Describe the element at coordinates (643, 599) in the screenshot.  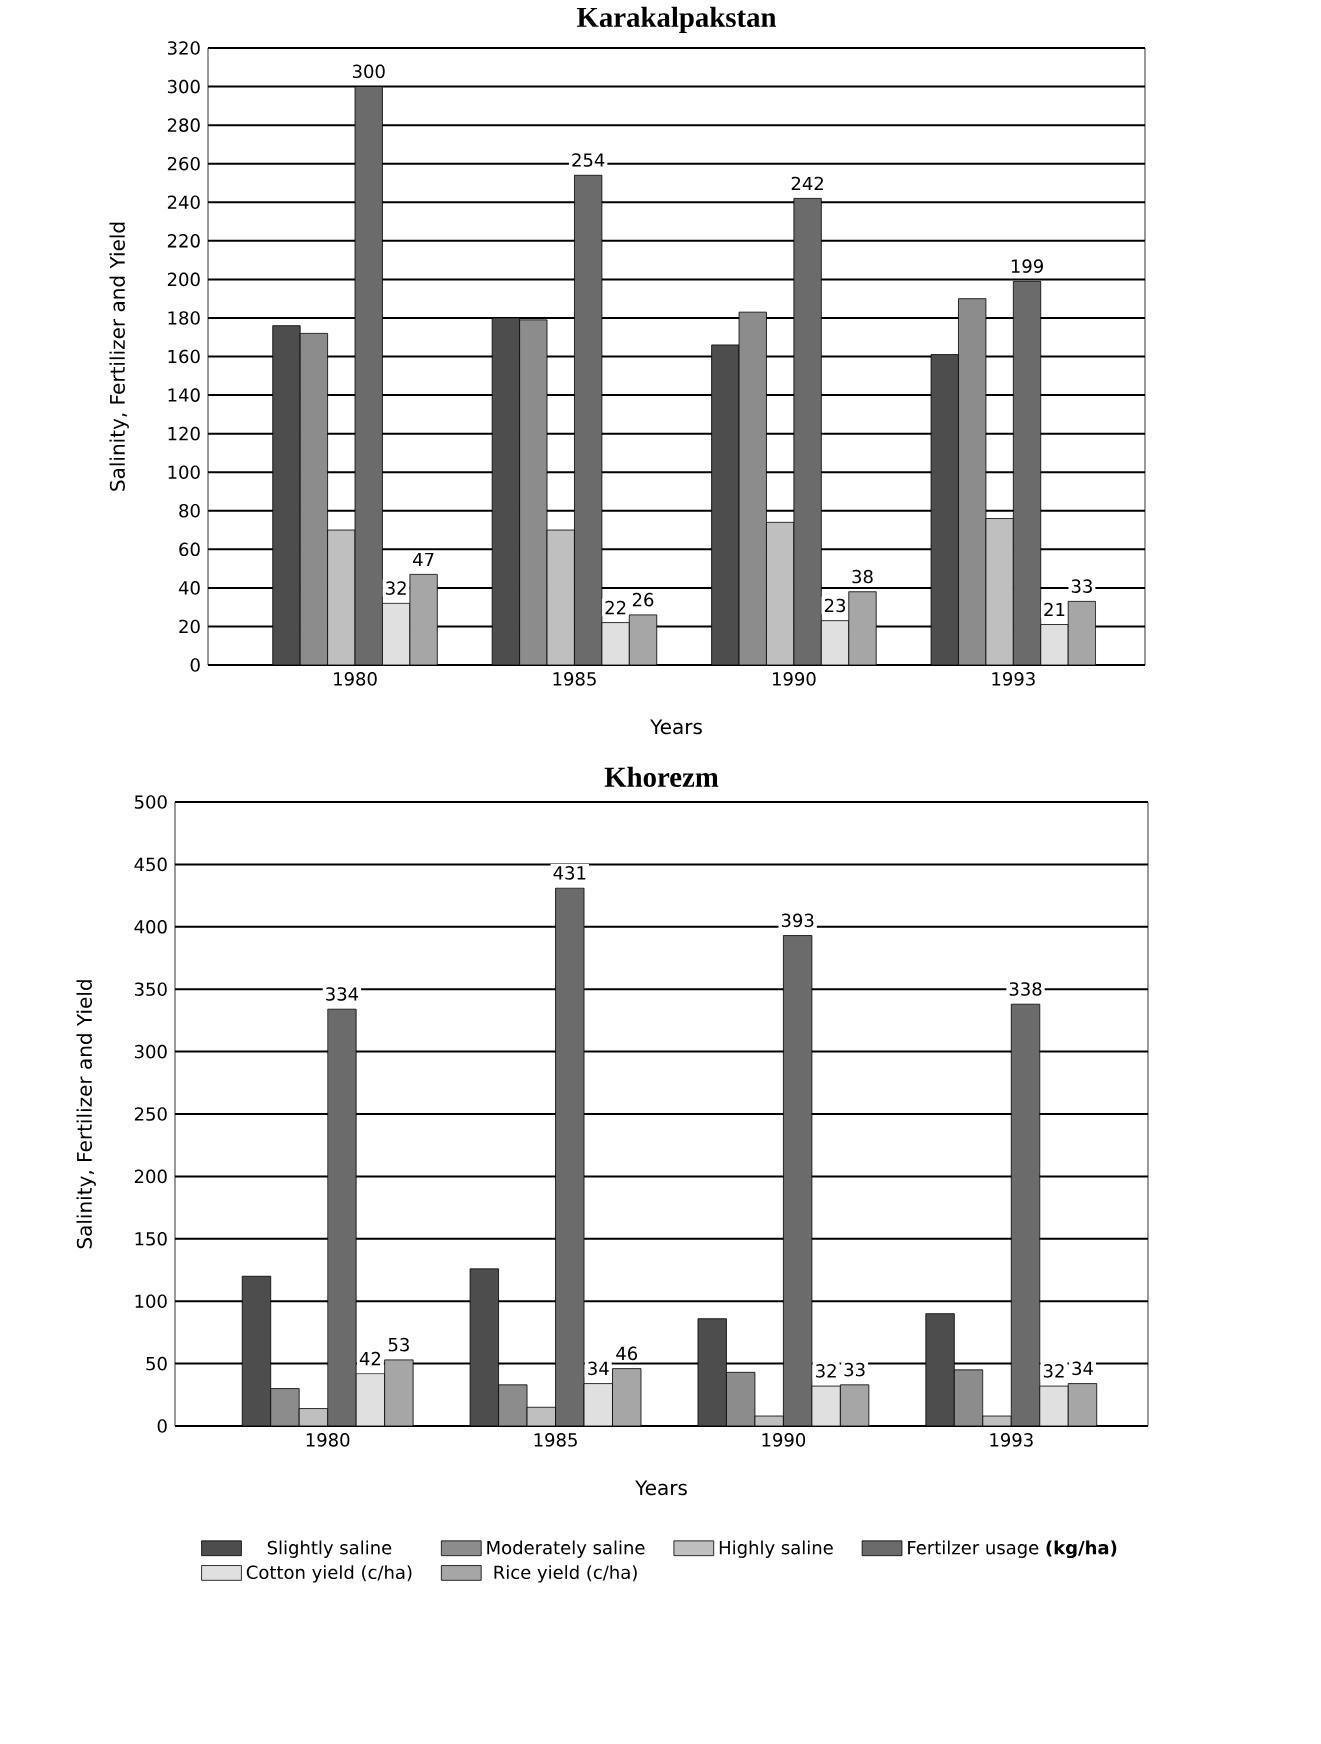
I see `data-label: 26` at that location.